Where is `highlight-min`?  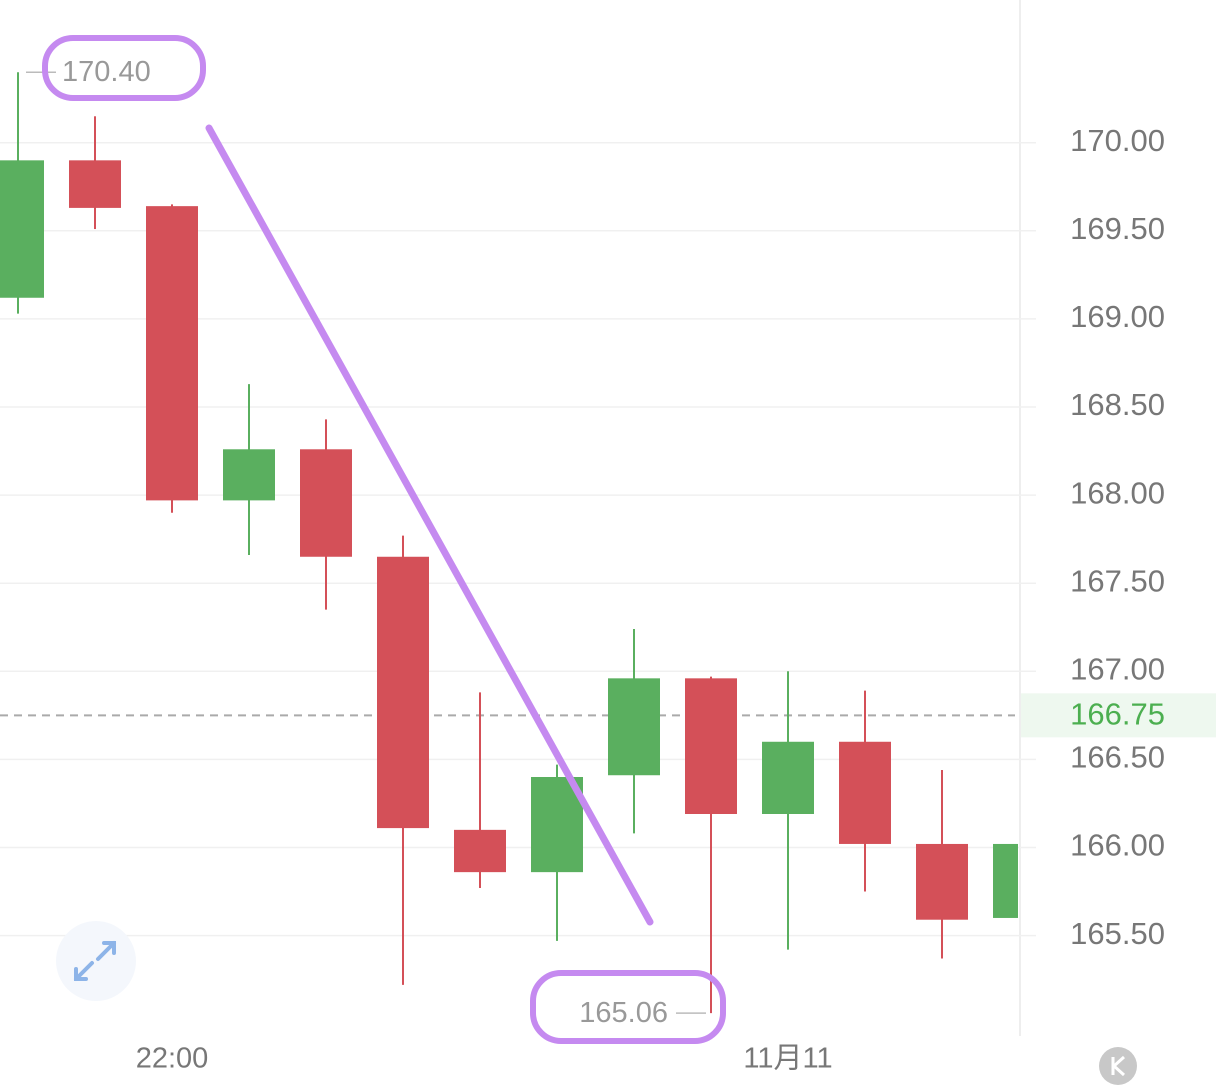 highlight-min is located at coordinates (628, 1007).